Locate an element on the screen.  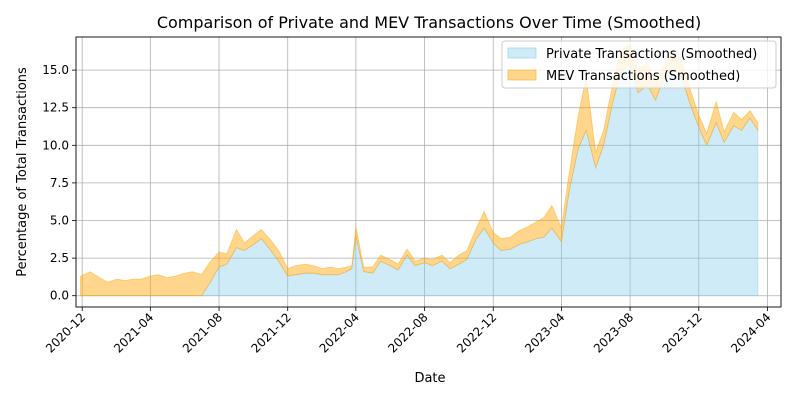
legend-box is located at coordinates (639, 64).